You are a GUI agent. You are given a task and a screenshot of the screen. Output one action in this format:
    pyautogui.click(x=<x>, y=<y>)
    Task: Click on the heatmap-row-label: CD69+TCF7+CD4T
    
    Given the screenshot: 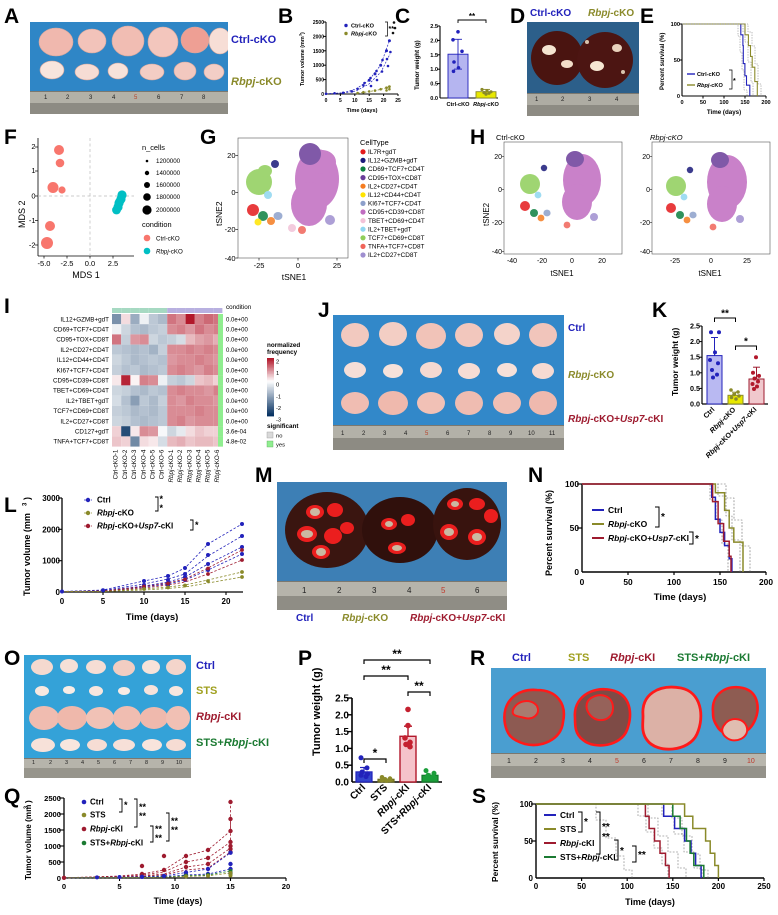 What is the action you would take?
    pyautogui.click(x=81, y=330)
    